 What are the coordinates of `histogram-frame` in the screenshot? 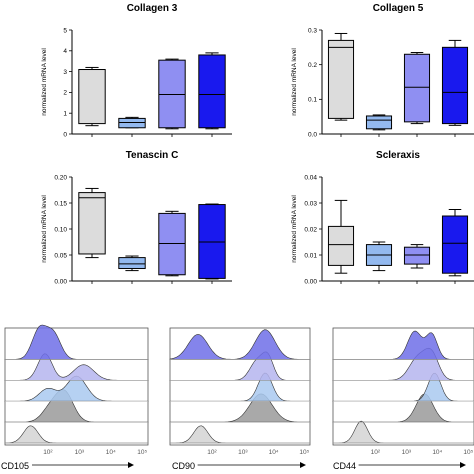 It's located at (403, 386).